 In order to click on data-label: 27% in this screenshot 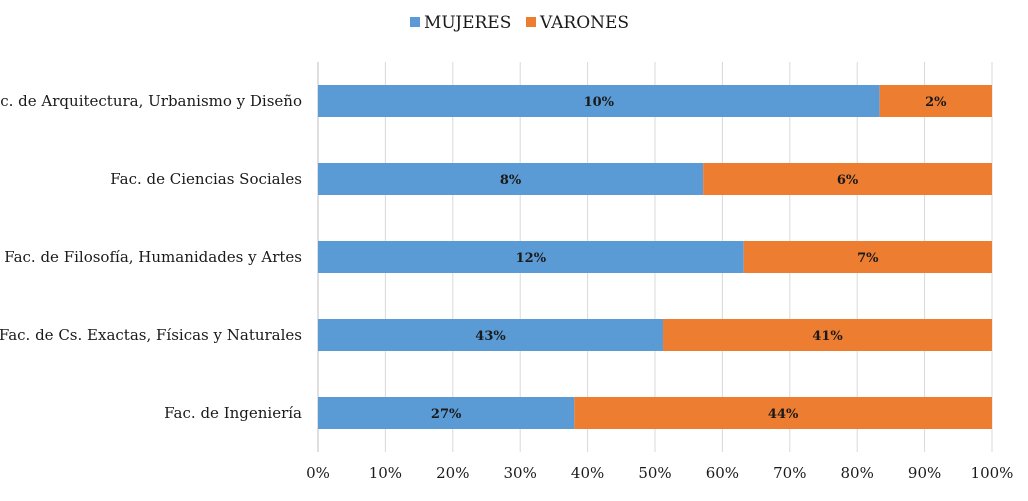, I will do `click(446, 414)`.